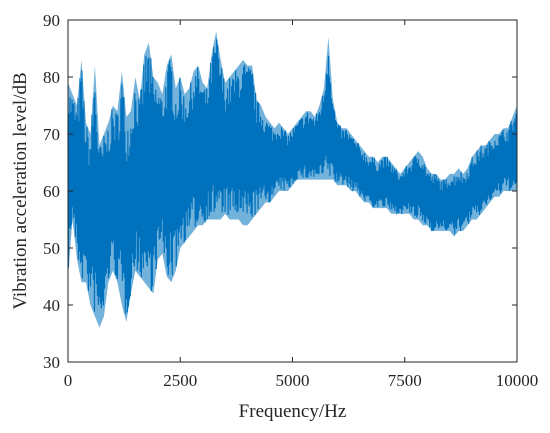  What do you see at coordinates (517, 380) in the screenshot?
I see `x-tick-label: 10000` at bounding box center [517, 380].